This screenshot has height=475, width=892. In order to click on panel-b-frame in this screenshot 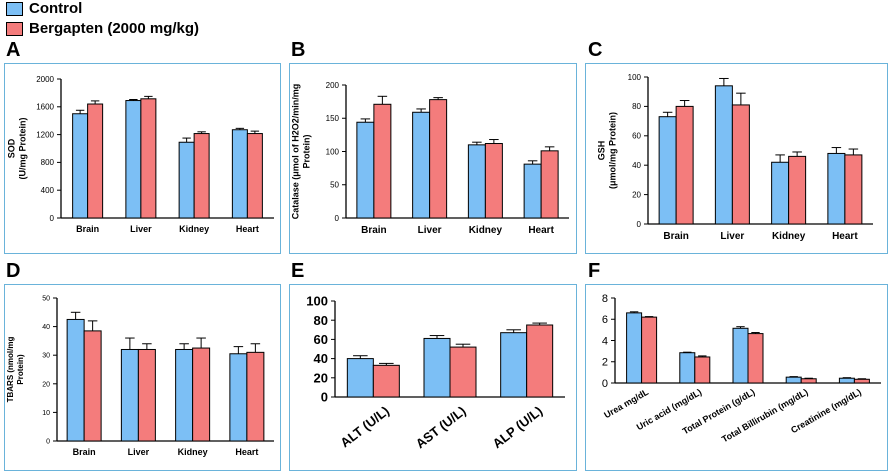, I will do `click(433, 158)`.